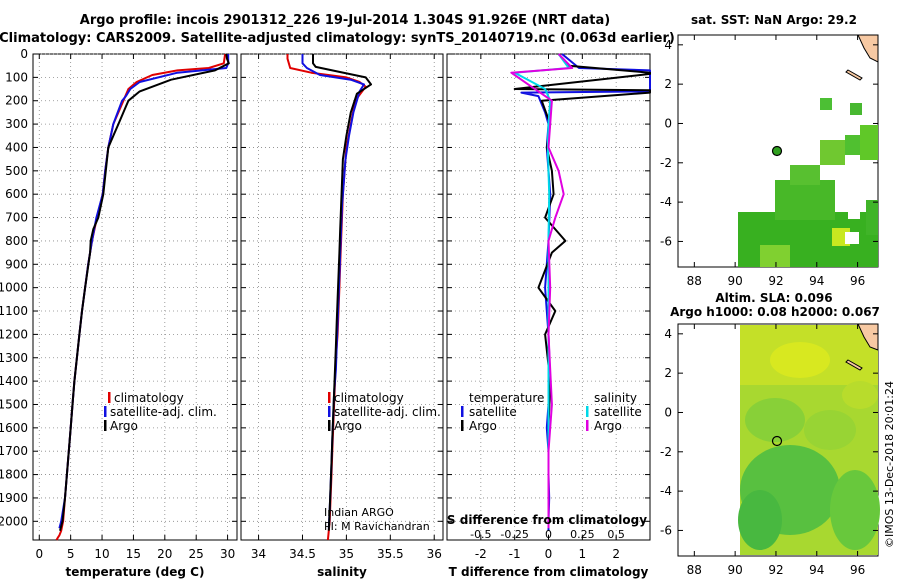 The width and height of the screenshot is (900, 580). I want to click on sst-map-axes: 4 2 0 -2 -4 -6 88 90 92 94 96, so click(769, 161).